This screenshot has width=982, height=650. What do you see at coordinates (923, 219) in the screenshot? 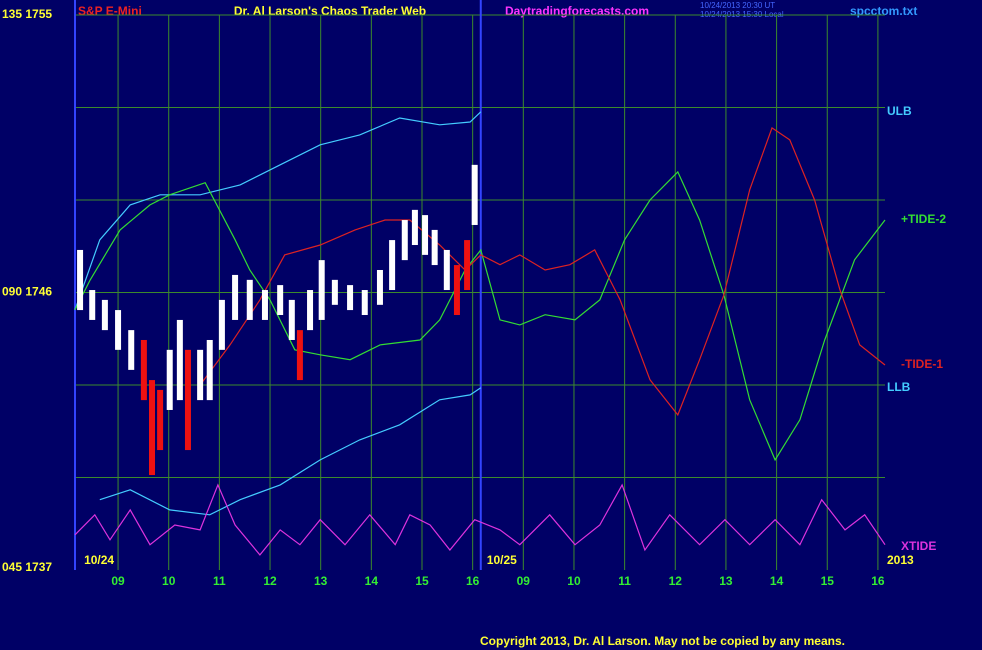
I see `series-label: +TIDE-2` at bounding box center [923, 219].